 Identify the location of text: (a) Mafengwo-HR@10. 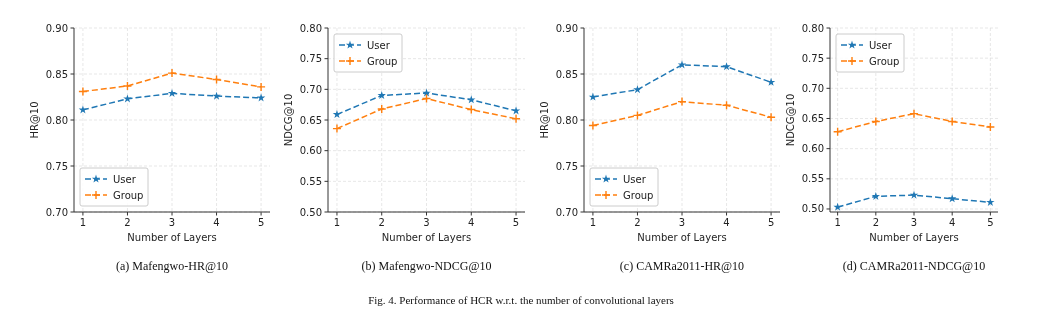
(172, 266).